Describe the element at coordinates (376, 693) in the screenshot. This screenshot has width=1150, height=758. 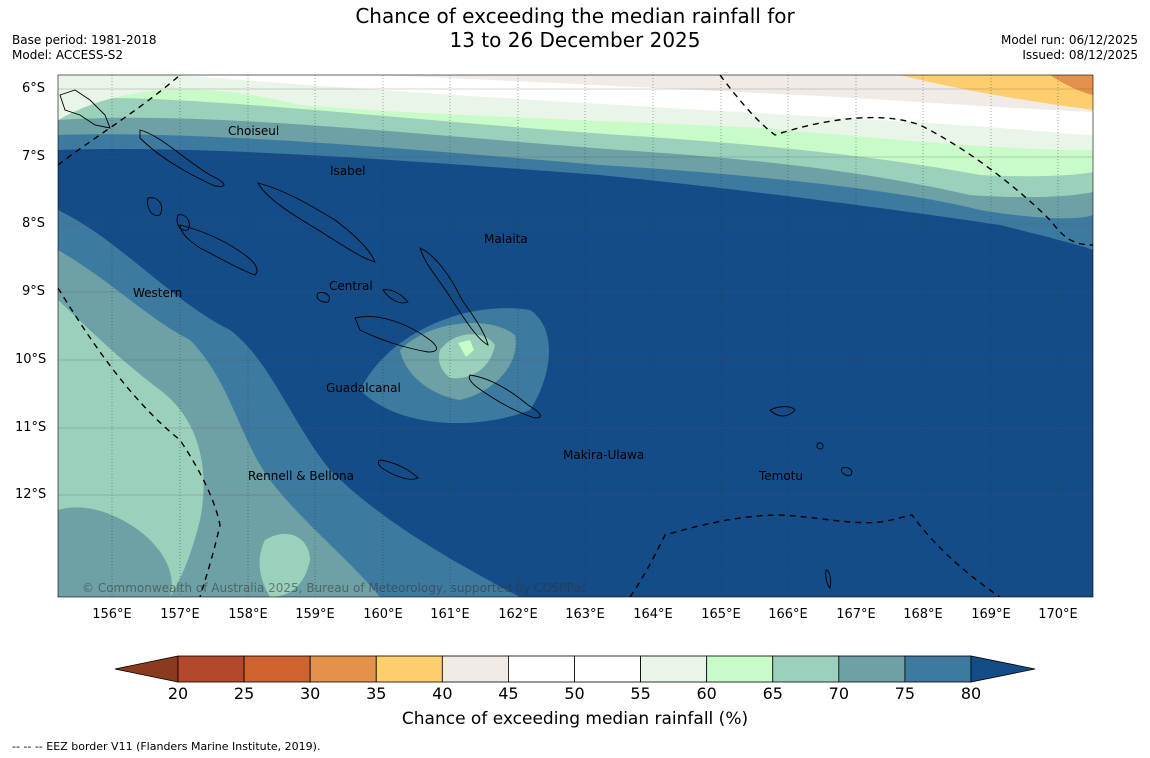
I see `colorbar-tick-label: 35` at that location.